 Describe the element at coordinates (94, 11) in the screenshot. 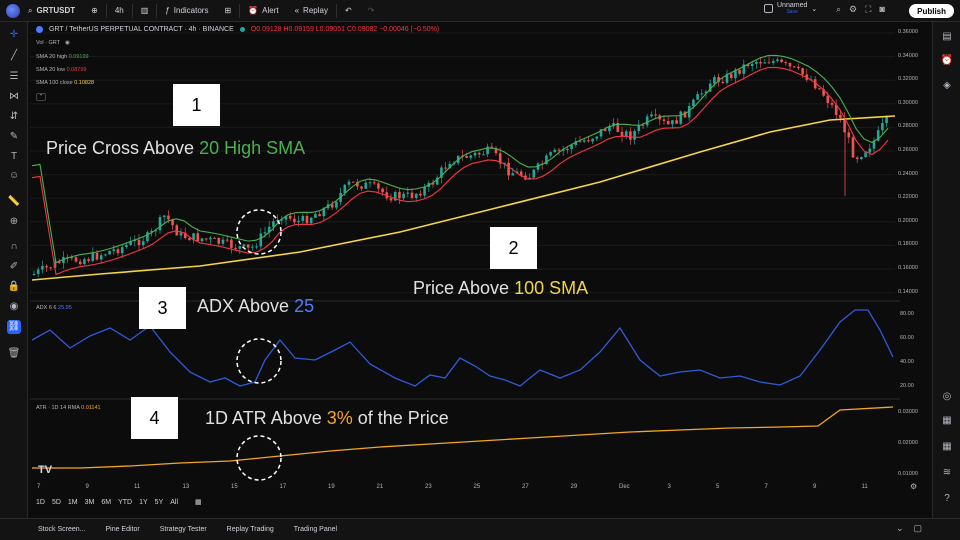

I see `compare-button: ⊕` at that location.